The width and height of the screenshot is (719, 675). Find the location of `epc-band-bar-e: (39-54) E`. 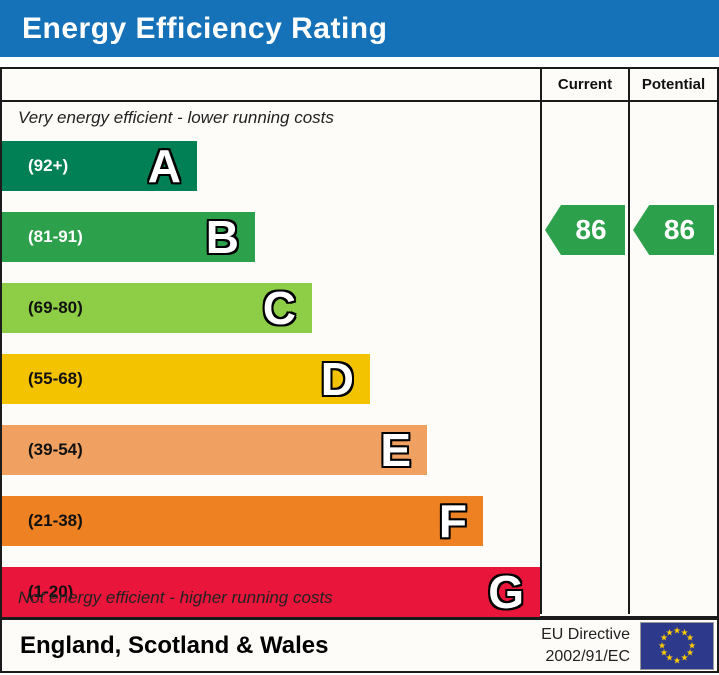

epc-band-bar-e: (39-54) E is located at coordinates (214, 450).